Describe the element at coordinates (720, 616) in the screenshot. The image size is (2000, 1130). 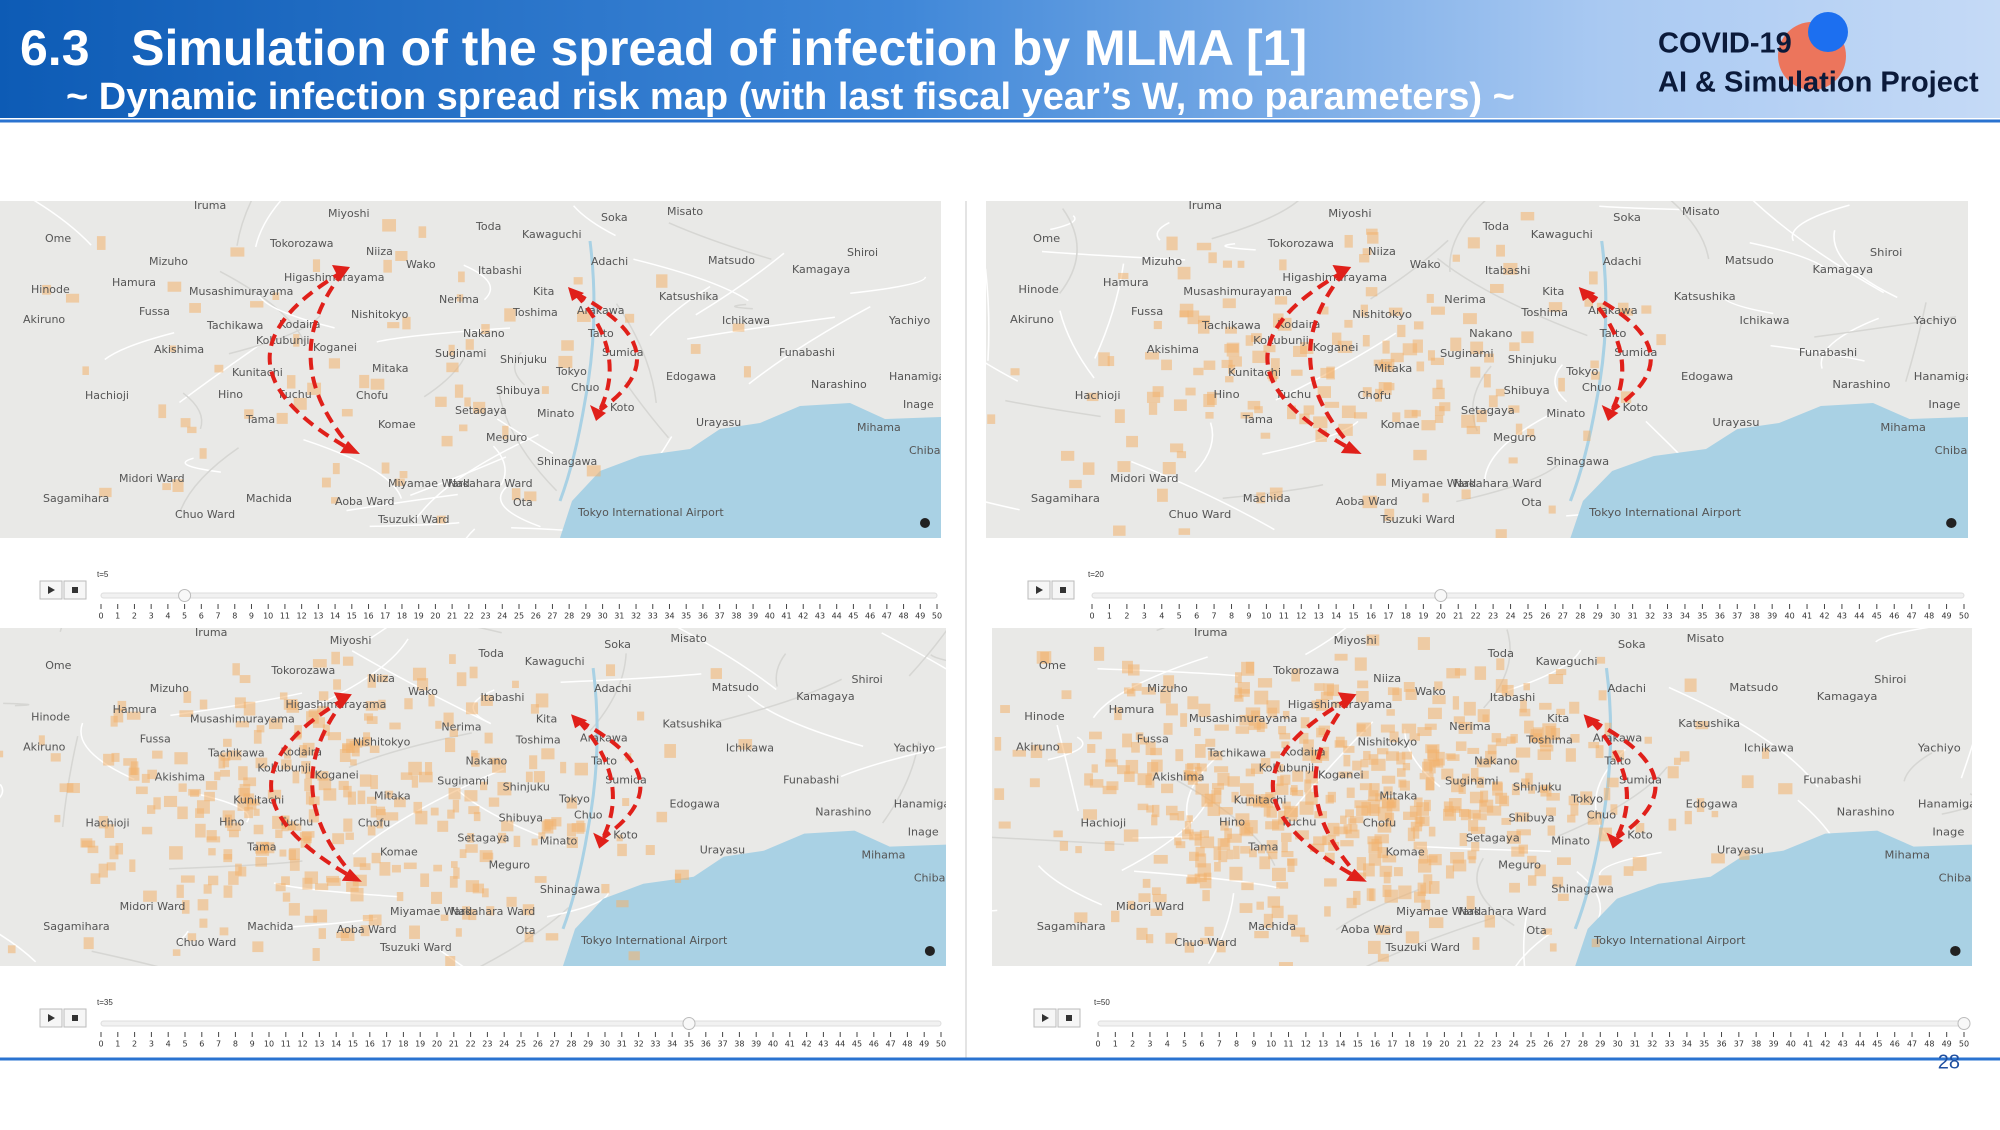
I see `slider-tick-label: 37` at that location.